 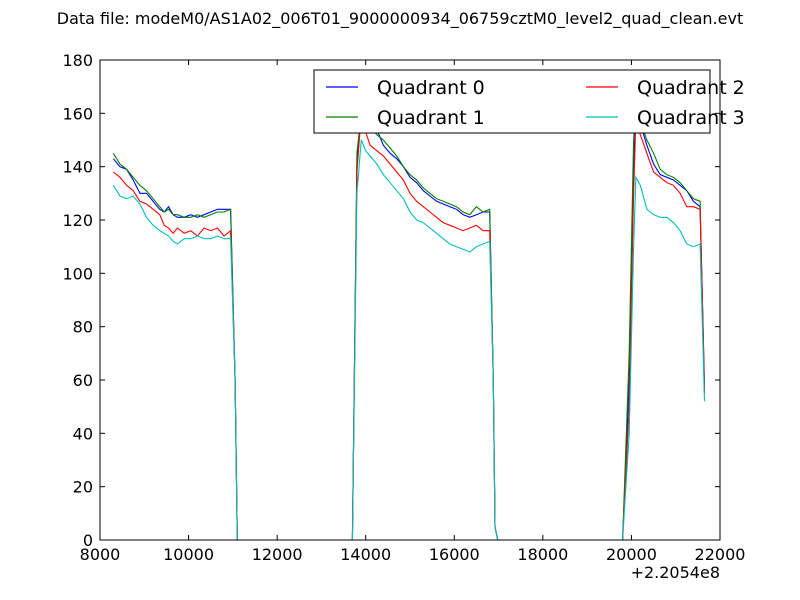 I want to click on x-axis-offset-label: +2.2054e8, so click(x=675, y=572).